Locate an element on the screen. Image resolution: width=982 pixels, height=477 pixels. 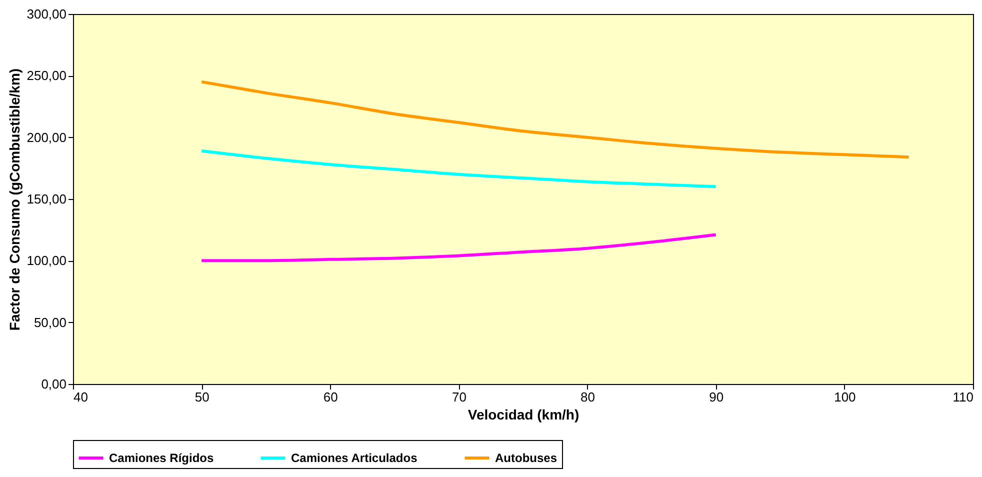
x-axis-title: Velocidad (km/h) is located at coordinates (524, 414).